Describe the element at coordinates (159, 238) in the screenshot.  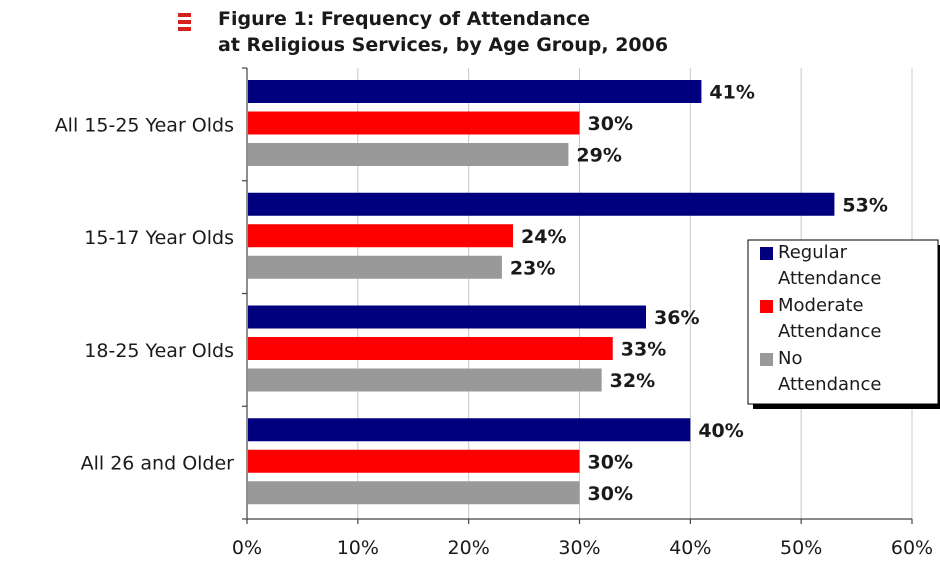
I see `category-label: 15-17 Year Olds` at that location.